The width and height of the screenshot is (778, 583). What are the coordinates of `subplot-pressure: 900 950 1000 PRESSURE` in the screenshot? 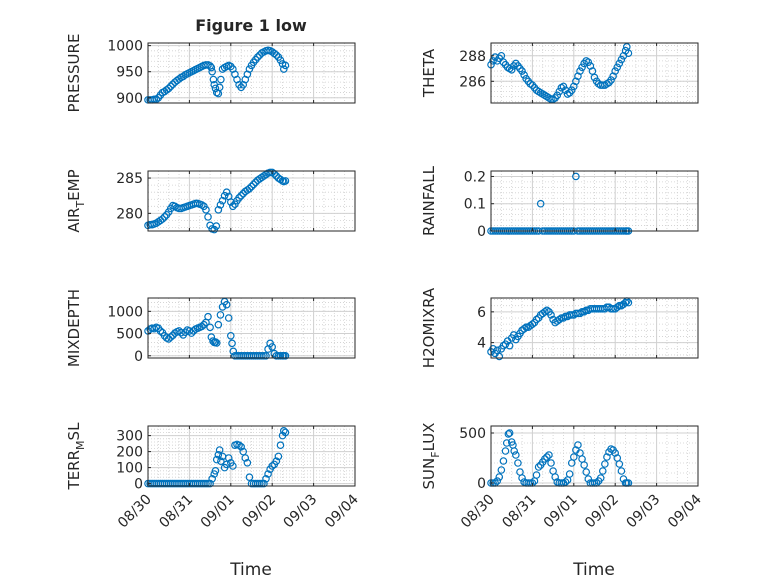 It's located at (210, 73).